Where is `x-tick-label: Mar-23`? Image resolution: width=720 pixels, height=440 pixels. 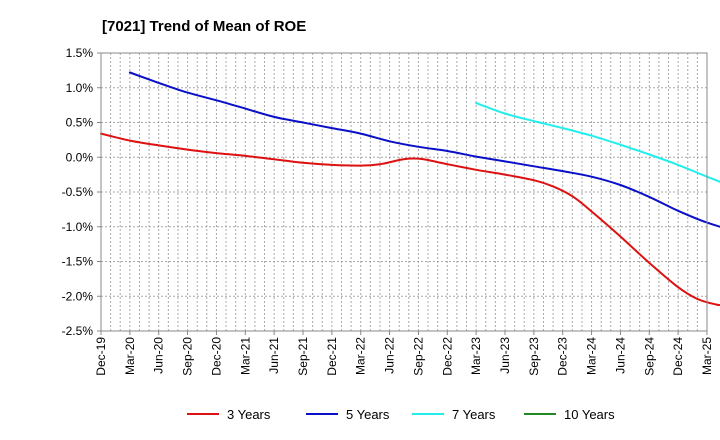 x-tick-label: Mar-23 is located at coordinates (476, 356).